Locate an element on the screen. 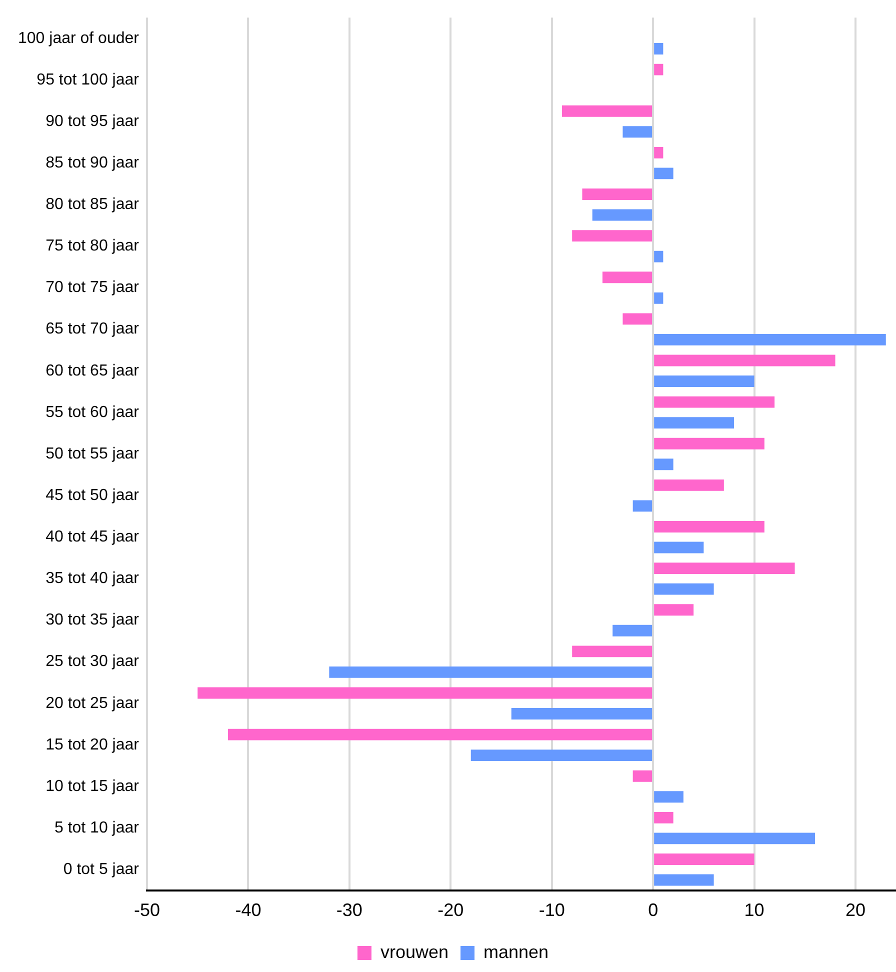 The width and height of the screenshot is (896, 972). y-tick-label: 35 tot 40 jaar is located at coordinates (93, 579).